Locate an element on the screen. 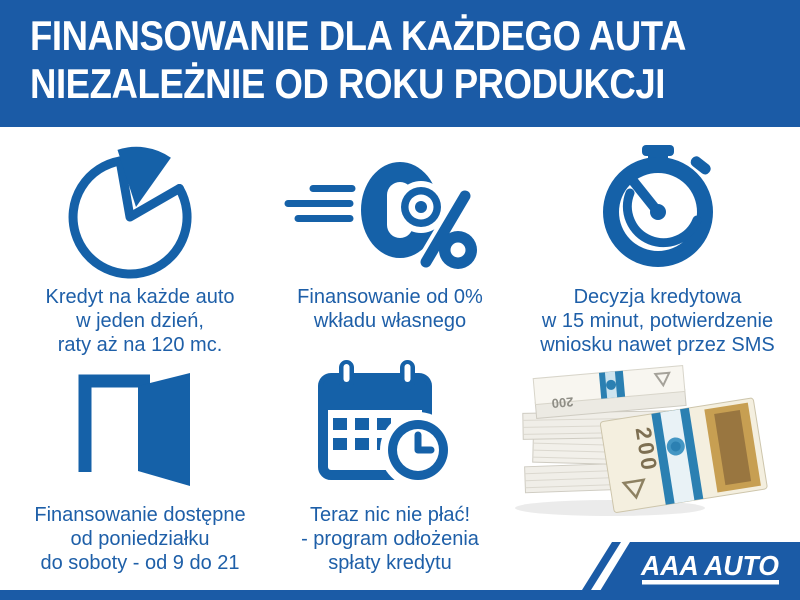  caption-zero-percent: Finansowanie od 0% wkładu własnego is located at coordinates (390, 309).